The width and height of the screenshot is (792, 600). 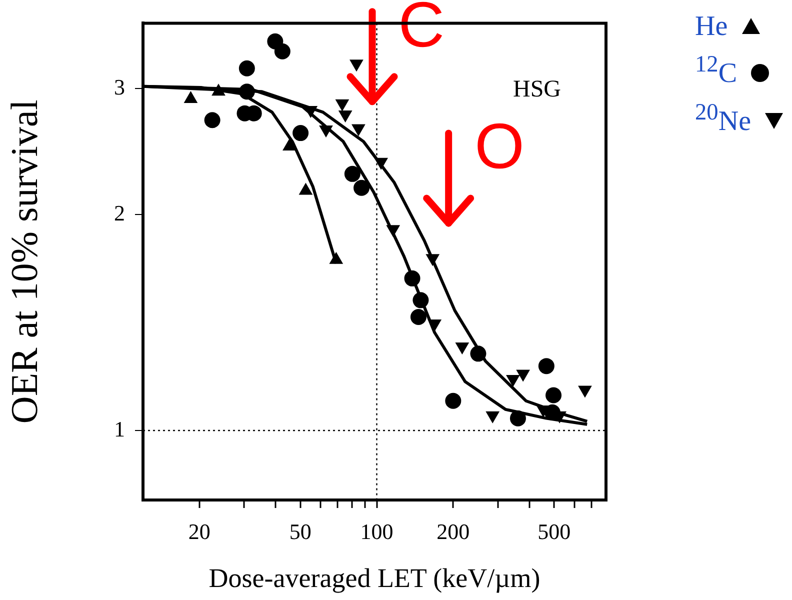 What do you see at coordinates (119, 87) in the screenshot?
I see `y-tick-label: 3` at bounding box center [119, 87].